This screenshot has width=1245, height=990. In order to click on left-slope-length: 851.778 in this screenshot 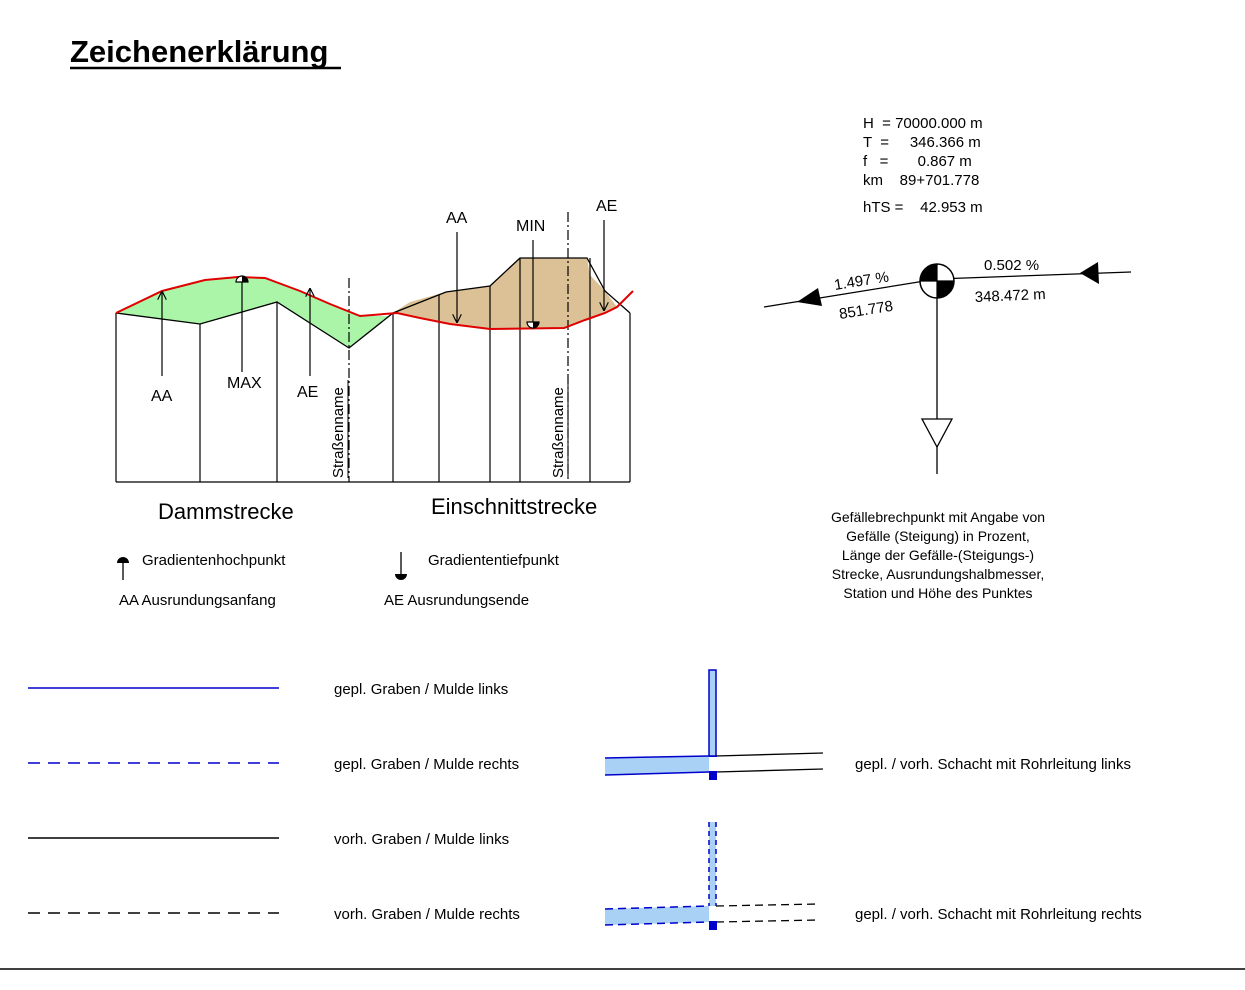, I will do `click(866, 310)`.